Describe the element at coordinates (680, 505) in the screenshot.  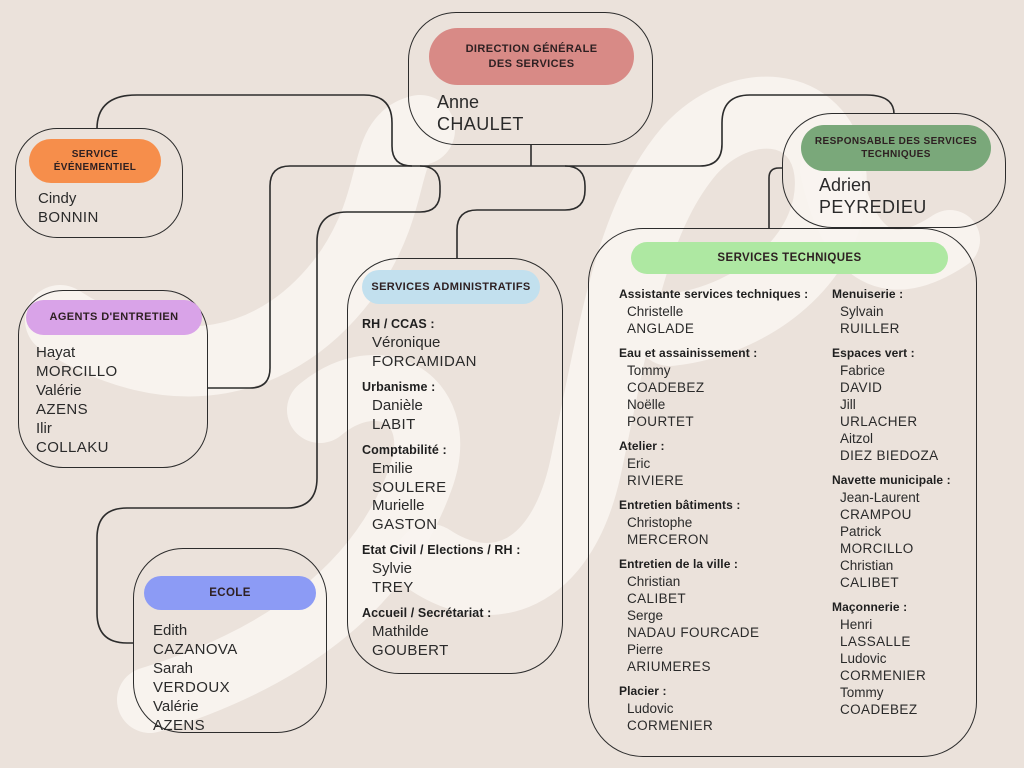
I see `section-title: Entretien bâtiments :` at that location.